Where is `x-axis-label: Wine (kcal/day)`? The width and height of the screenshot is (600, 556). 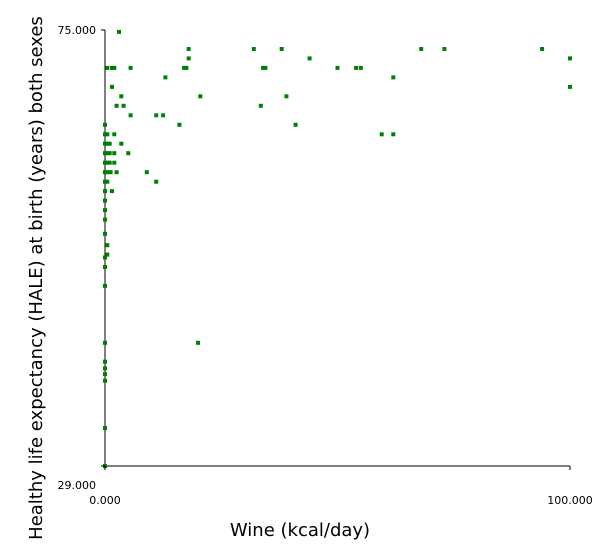
x-axis-label: Wine (kcal/day) is located at coordinates (300, 530).